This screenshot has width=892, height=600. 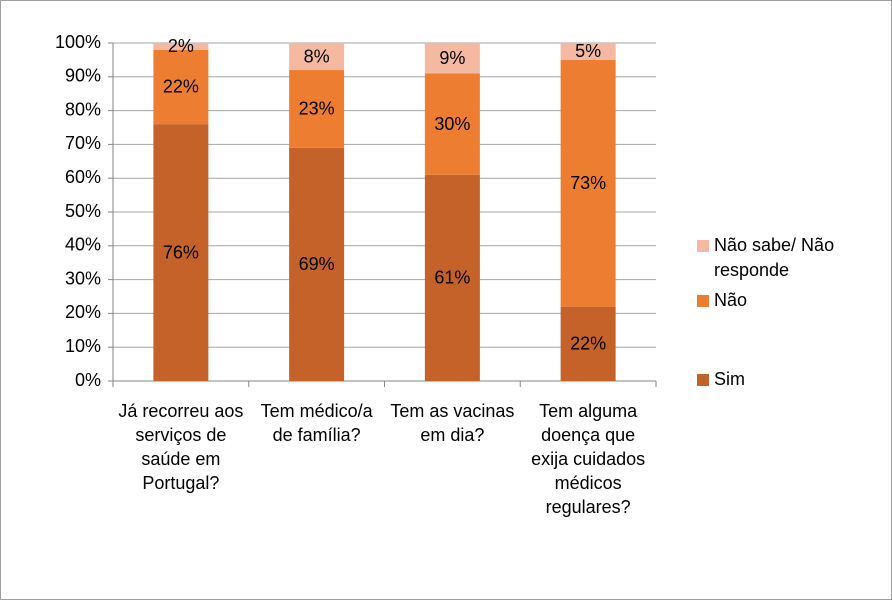 I want to click on legend-label: Não sabe/ Não responde, so click(x=774, y=257).